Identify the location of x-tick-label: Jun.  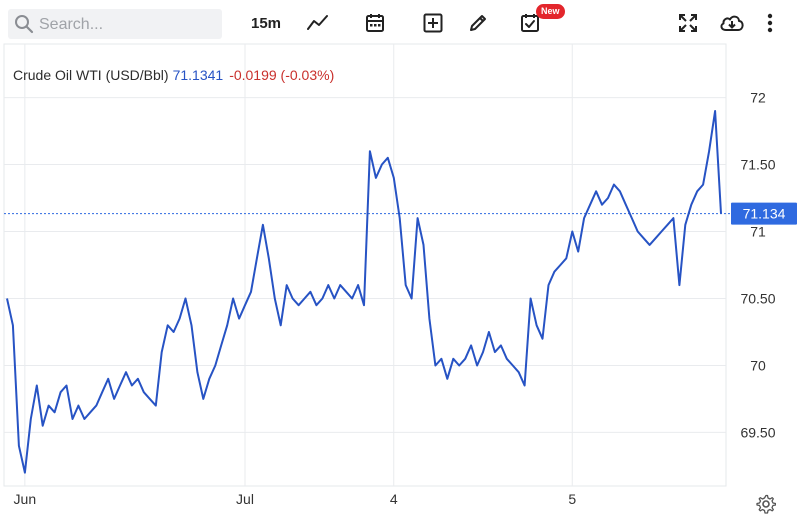
(25, 499).